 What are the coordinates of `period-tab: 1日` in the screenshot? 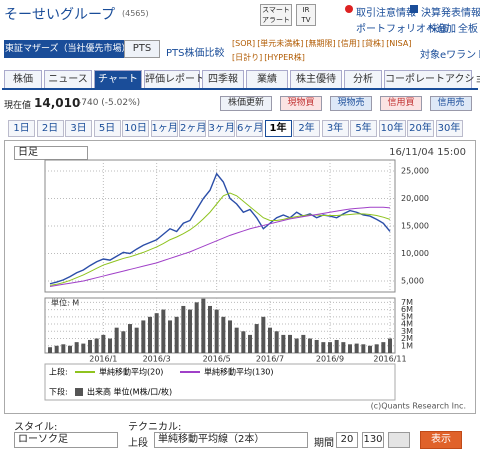 It's located at (21, 128).